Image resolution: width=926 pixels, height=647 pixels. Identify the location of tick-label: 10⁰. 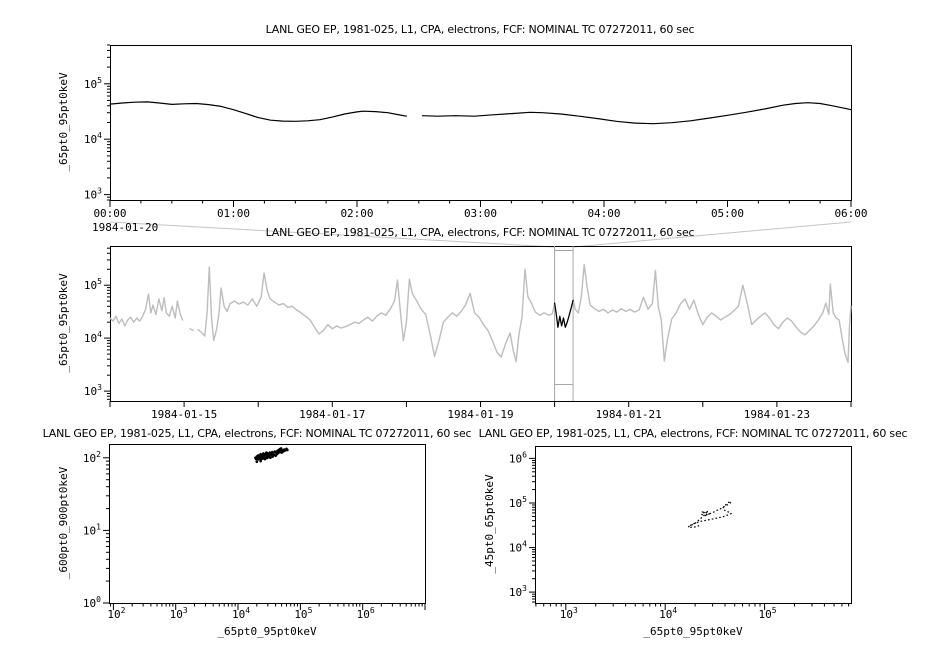
(92, 602).